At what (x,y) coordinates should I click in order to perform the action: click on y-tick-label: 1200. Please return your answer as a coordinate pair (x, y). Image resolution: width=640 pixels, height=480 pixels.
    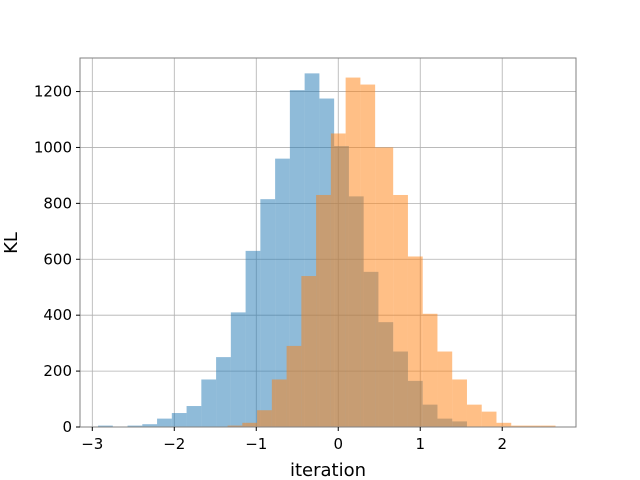
    Looking at the image, I should click on (53, 92).